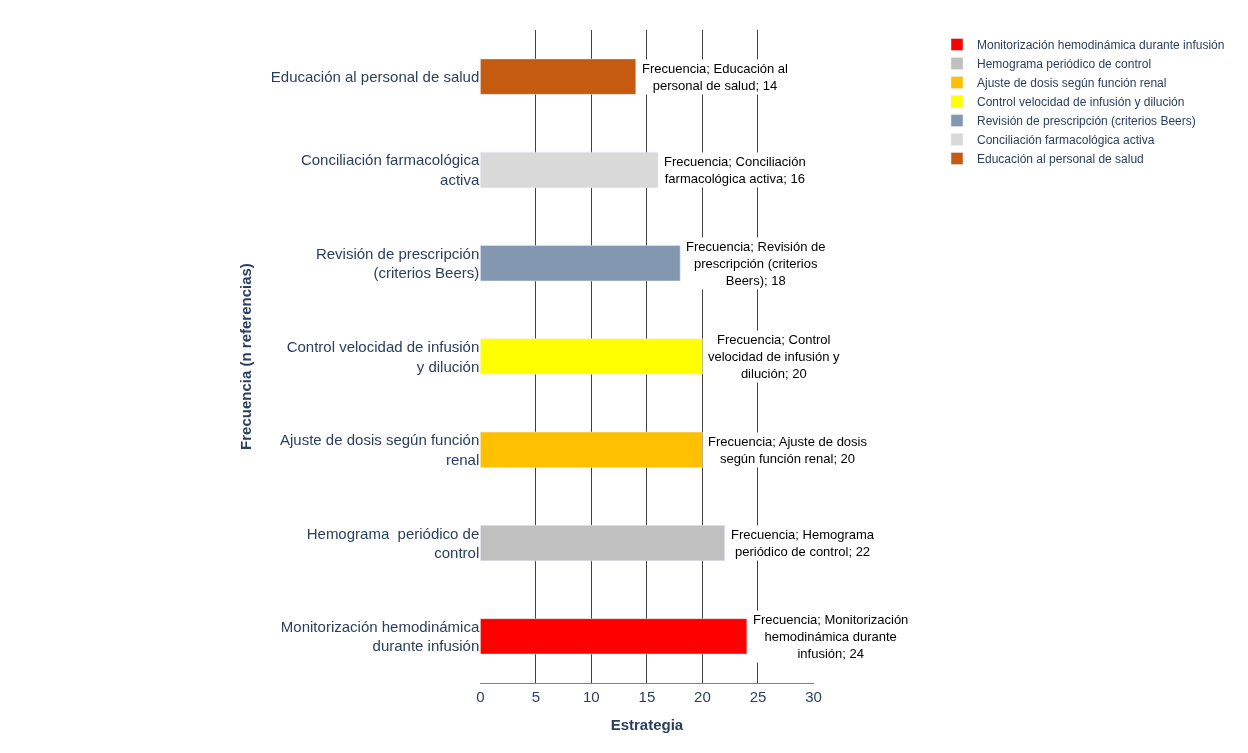 This screenshot has height=753, width=1248. Describe the element at coordinates (380, 636) in the screenshot. I see `y-tick-label: Monitorización hemodinámica durante infusión` at that location.